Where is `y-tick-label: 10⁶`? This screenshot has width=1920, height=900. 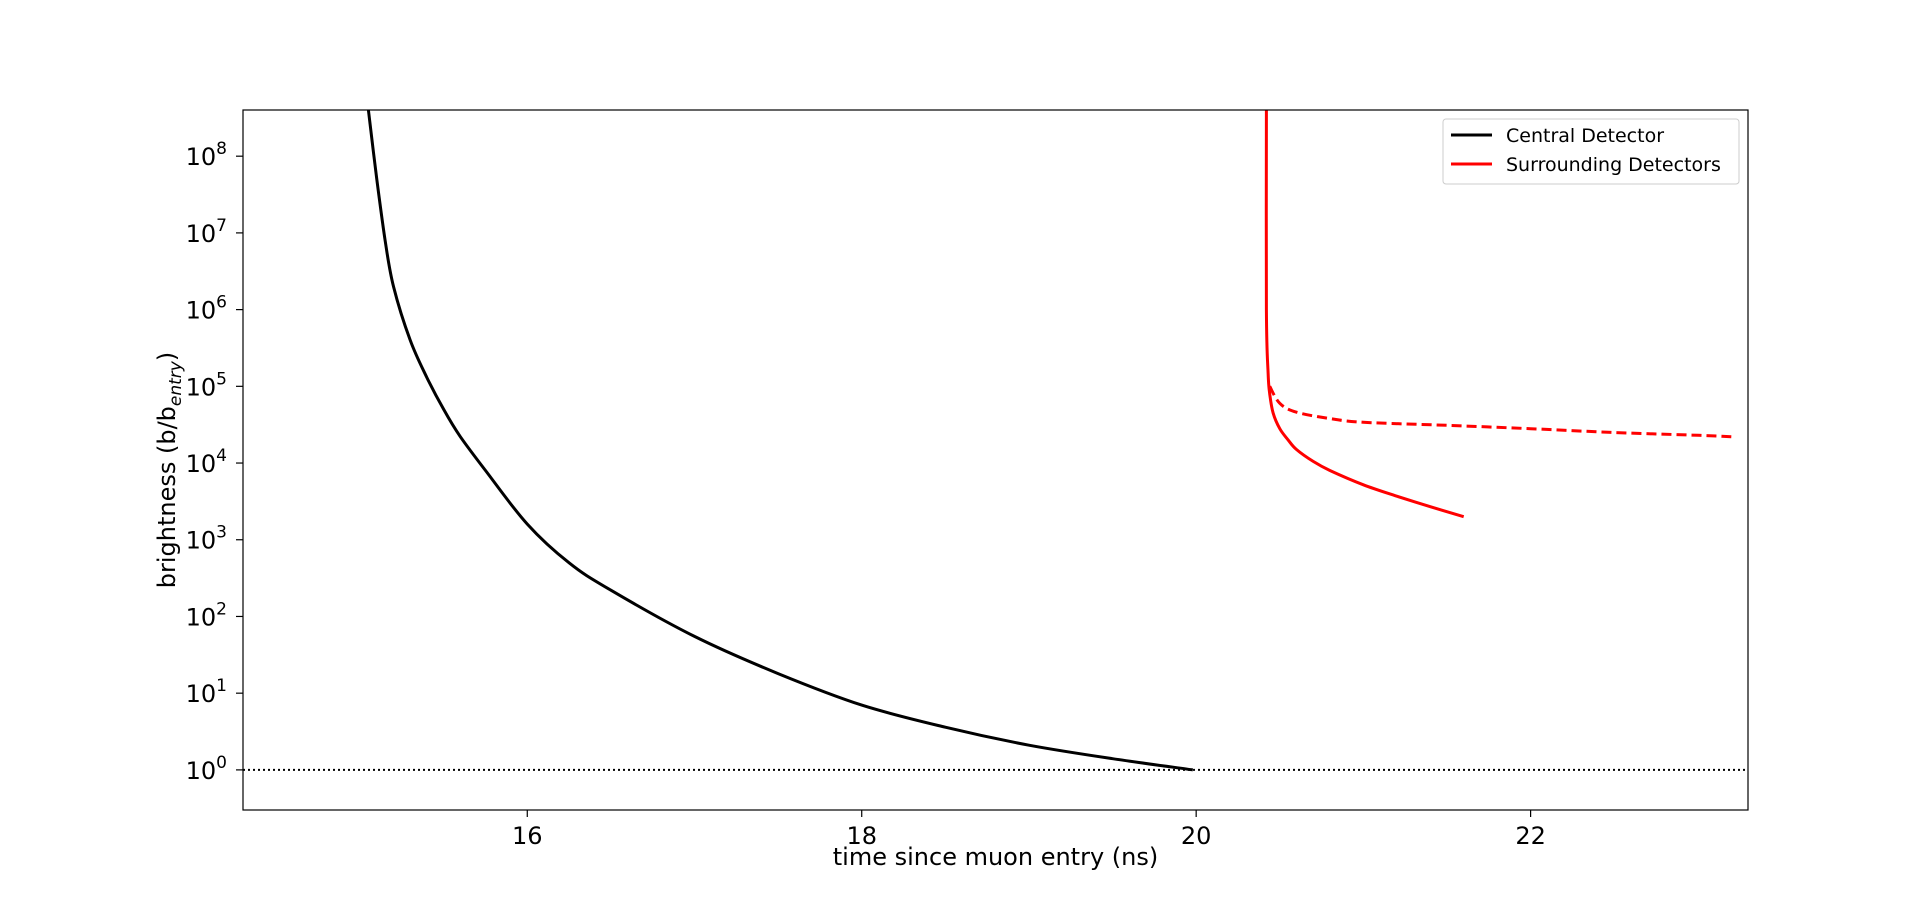
y-tick-label: 10⁶ is located at coordinates (206, 309).